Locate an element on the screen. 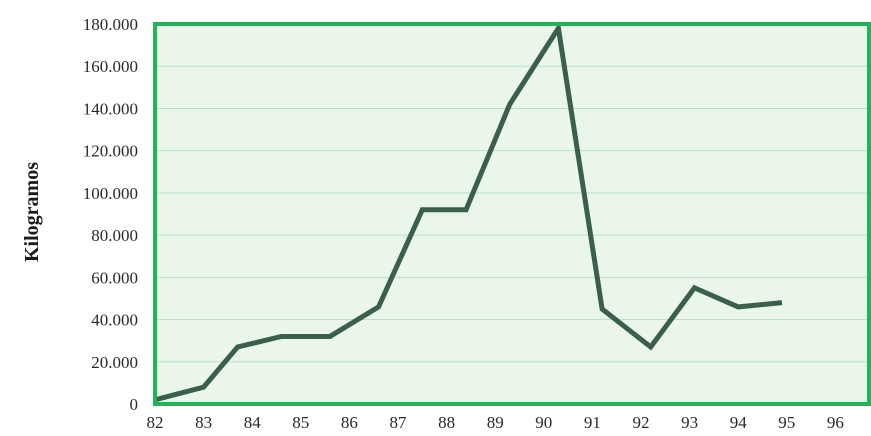  x-tick-label: 89 is located at coordinates (495, 422).